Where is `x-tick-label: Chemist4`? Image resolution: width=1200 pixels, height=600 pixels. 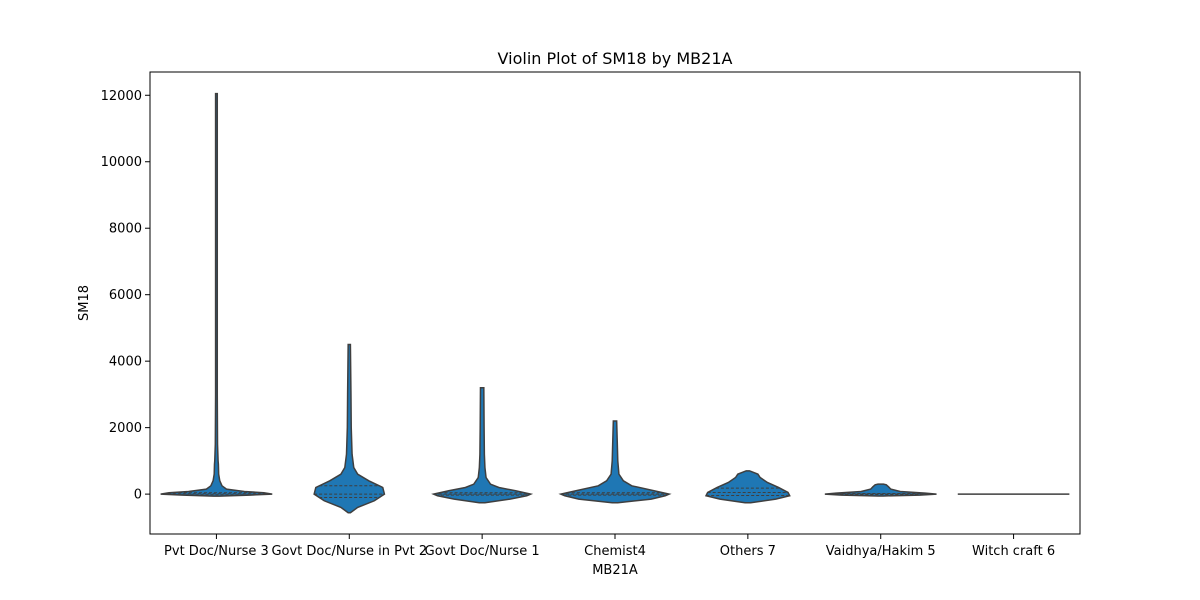
x-tick-label: Chemist4 is located at coordinates (615, 551).